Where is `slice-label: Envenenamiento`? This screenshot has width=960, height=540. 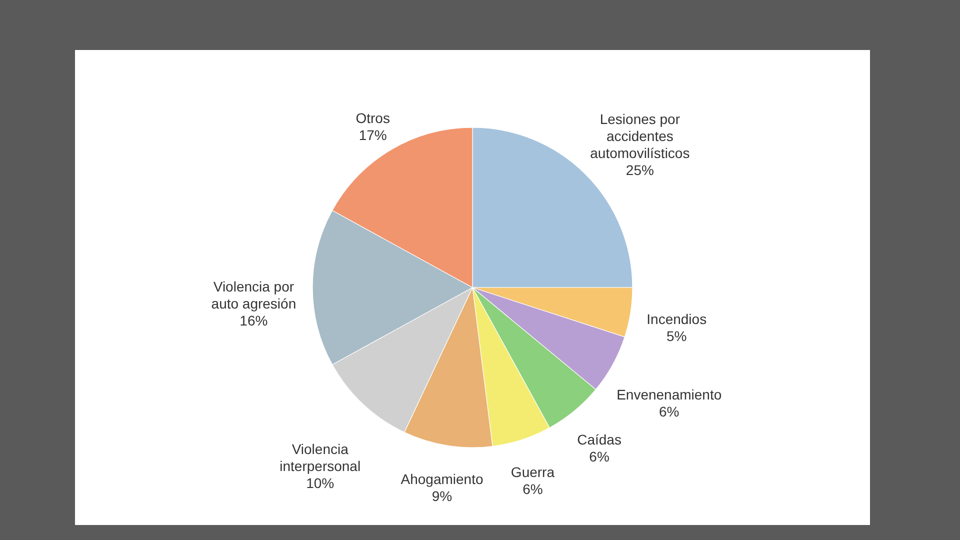 slice-label: Envenenamiento is located at coordinates (669, 394).